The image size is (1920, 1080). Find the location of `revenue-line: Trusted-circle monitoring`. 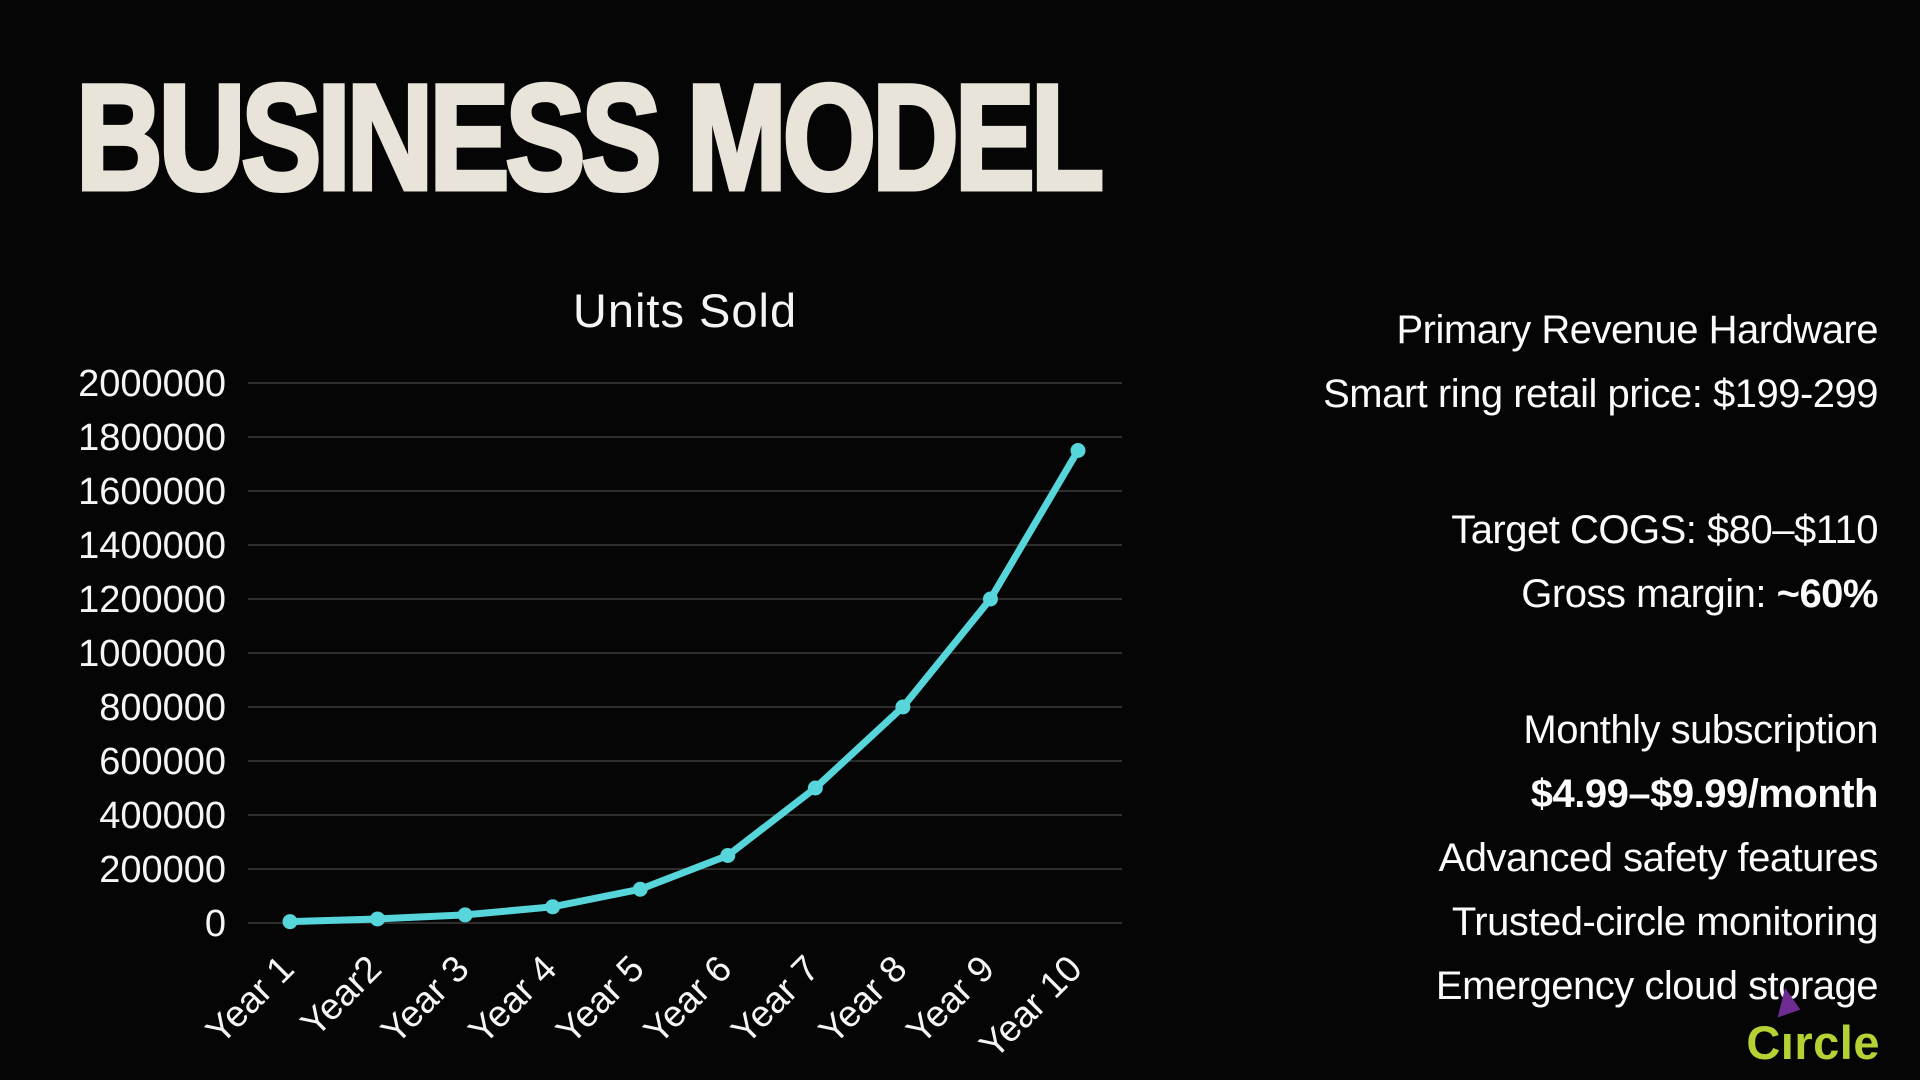

revenue-line: Trusted-circle monitoring is located at coordinates (1601, 922).